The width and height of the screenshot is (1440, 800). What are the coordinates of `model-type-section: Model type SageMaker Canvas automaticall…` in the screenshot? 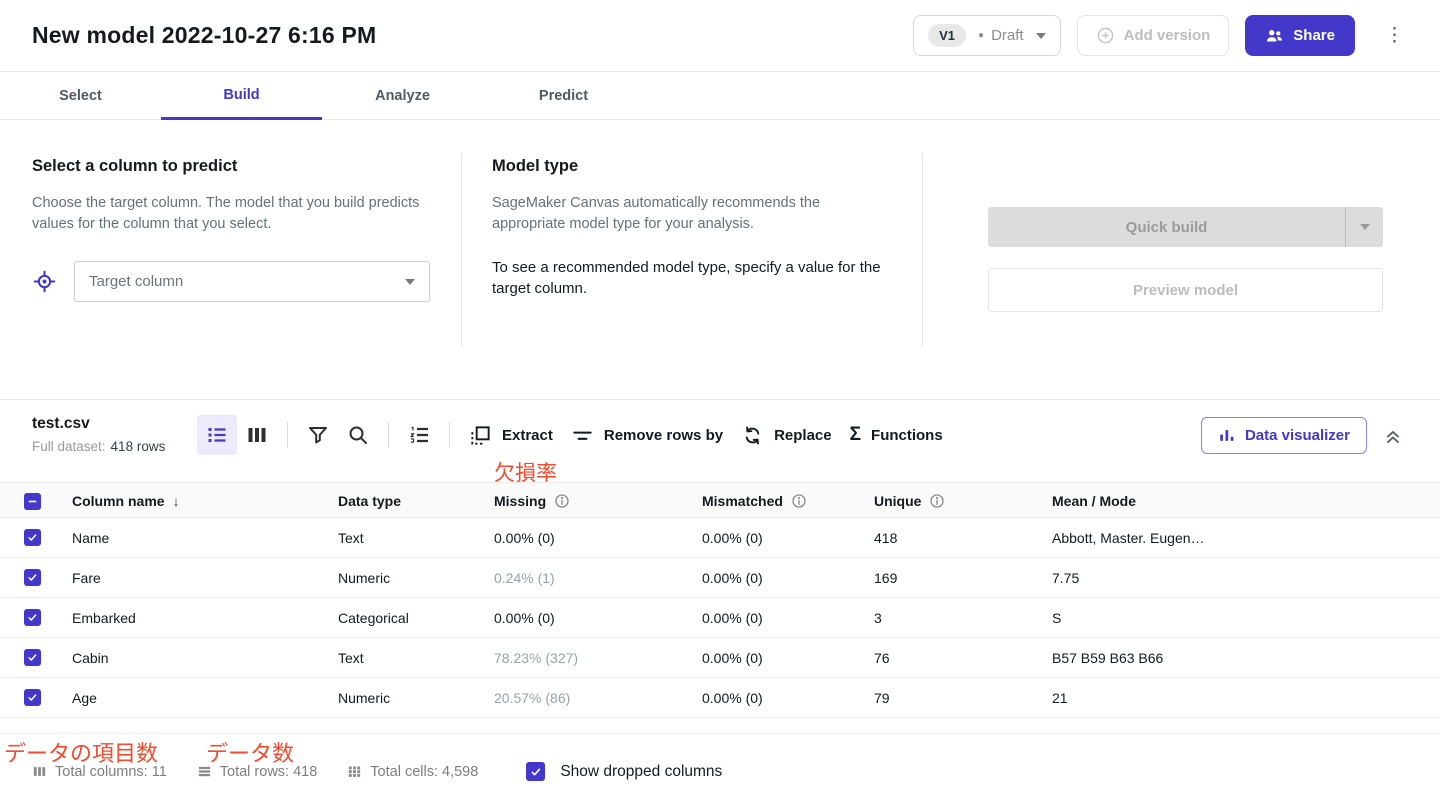 It's located at (687, 228).